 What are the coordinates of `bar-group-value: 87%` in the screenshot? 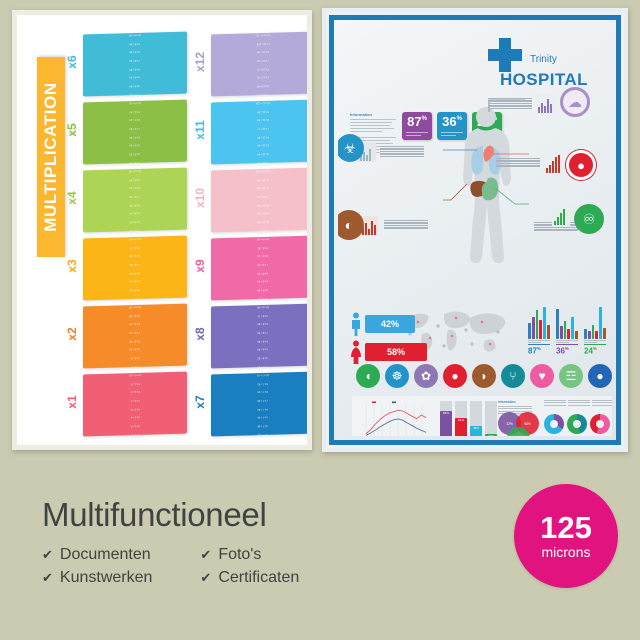 It's located at (539, 350).